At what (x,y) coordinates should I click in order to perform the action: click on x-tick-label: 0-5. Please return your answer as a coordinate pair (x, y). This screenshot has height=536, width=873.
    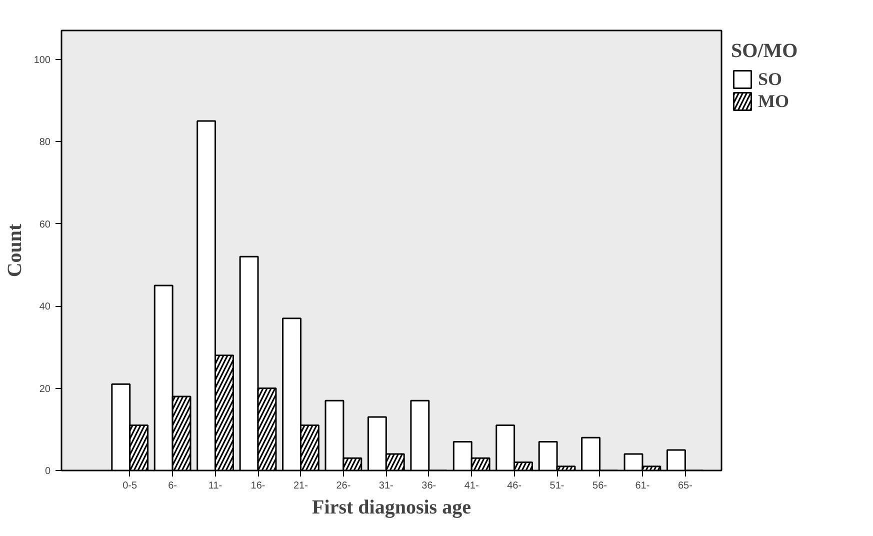
    Looking at the image, I should click on (130, 486).